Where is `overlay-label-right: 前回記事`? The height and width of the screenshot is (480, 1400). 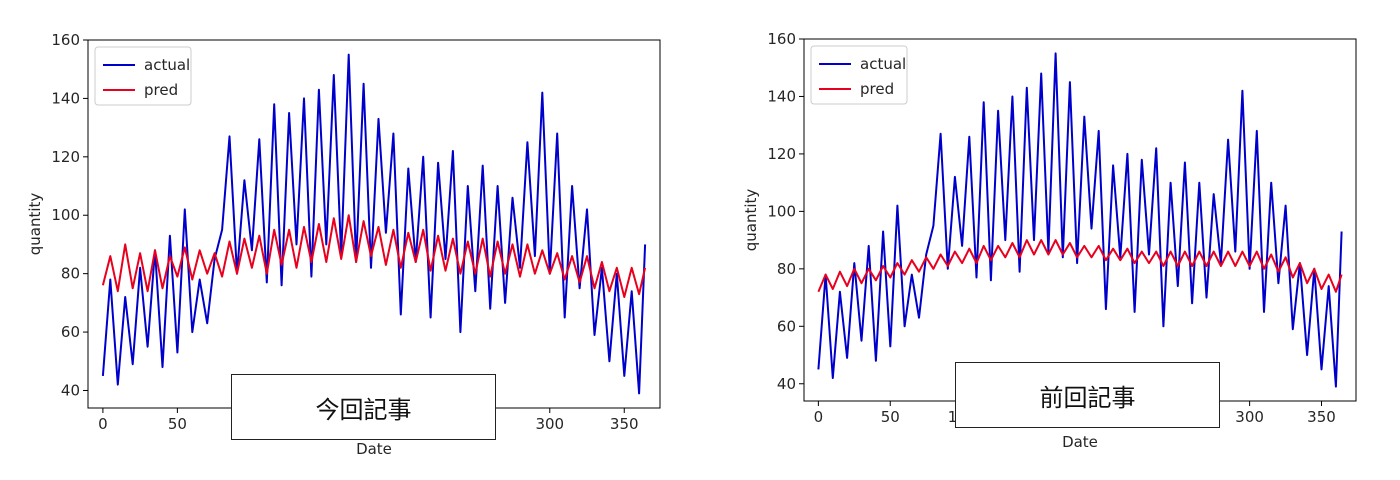 overlay-label-right: 前回記事 is located at coordinates (1087, 395).